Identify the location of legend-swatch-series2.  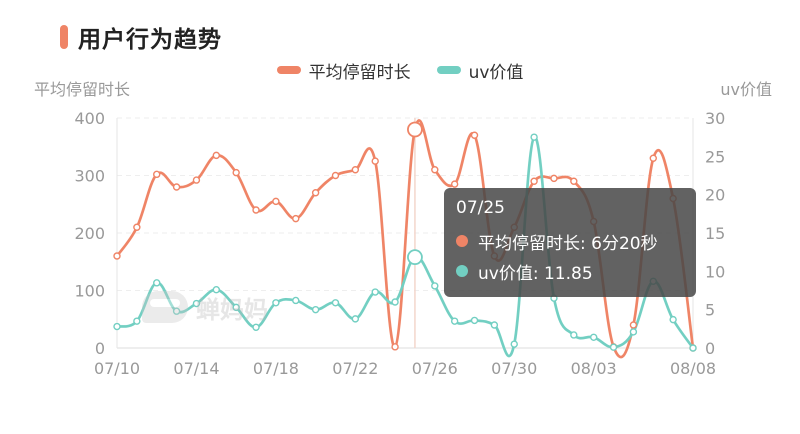
(448, 70).